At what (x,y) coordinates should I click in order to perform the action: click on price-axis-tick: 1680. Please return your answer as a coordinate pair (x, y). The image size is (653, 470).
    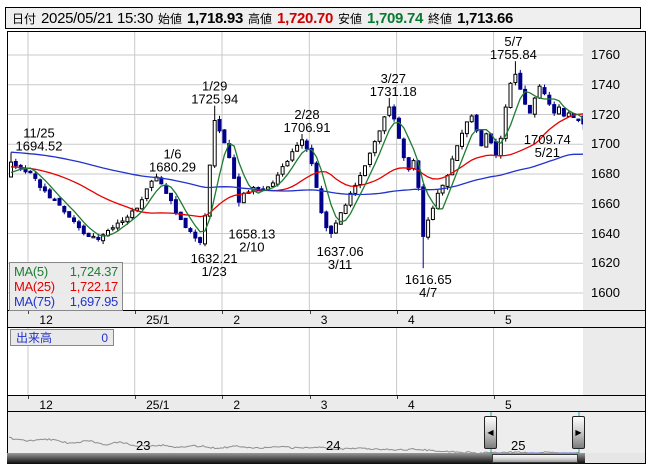
    Looking at the image, I should click on (605, 173).